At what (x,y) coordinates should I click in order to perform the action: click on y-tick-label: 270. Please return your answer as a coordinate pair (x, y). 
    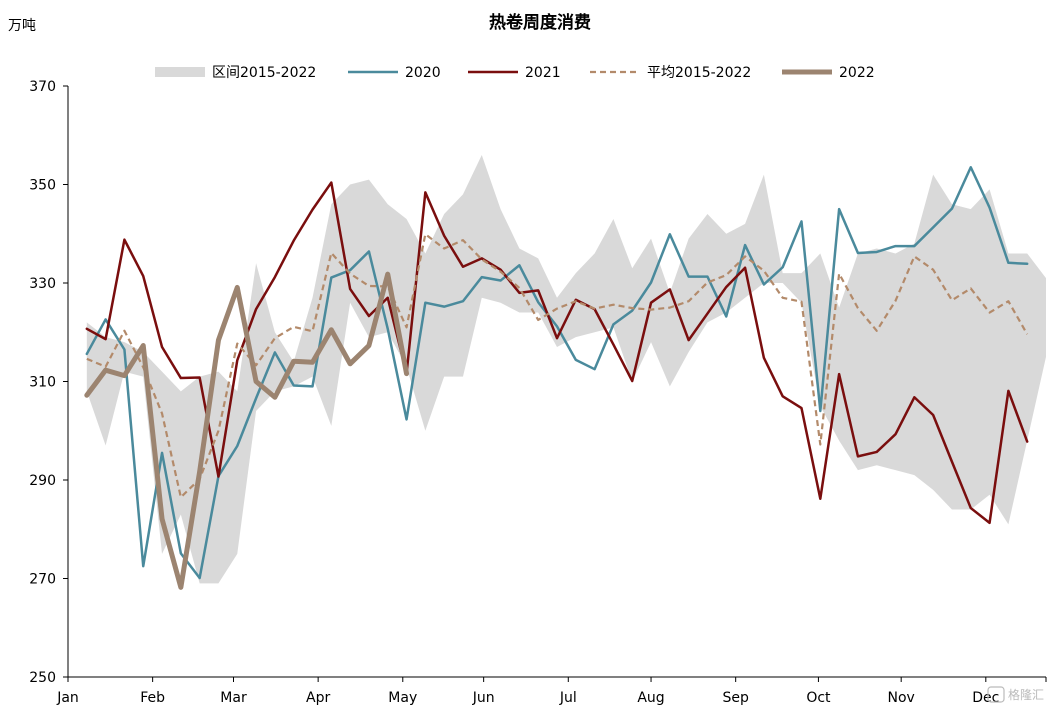
    Looking at the image, I should click on (42, 580).